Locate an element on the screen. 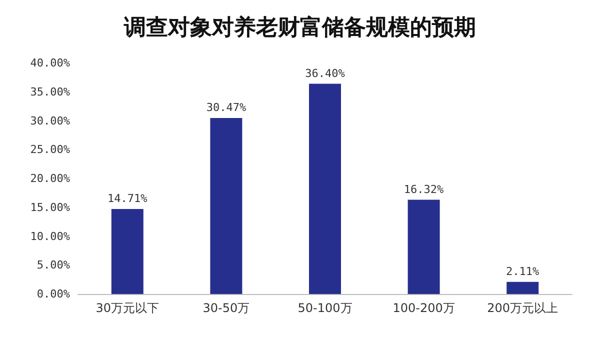 The width and height of the screenshot is (600, 337). x-tick-label: 100-200万 is located at coordinates (423, 308).